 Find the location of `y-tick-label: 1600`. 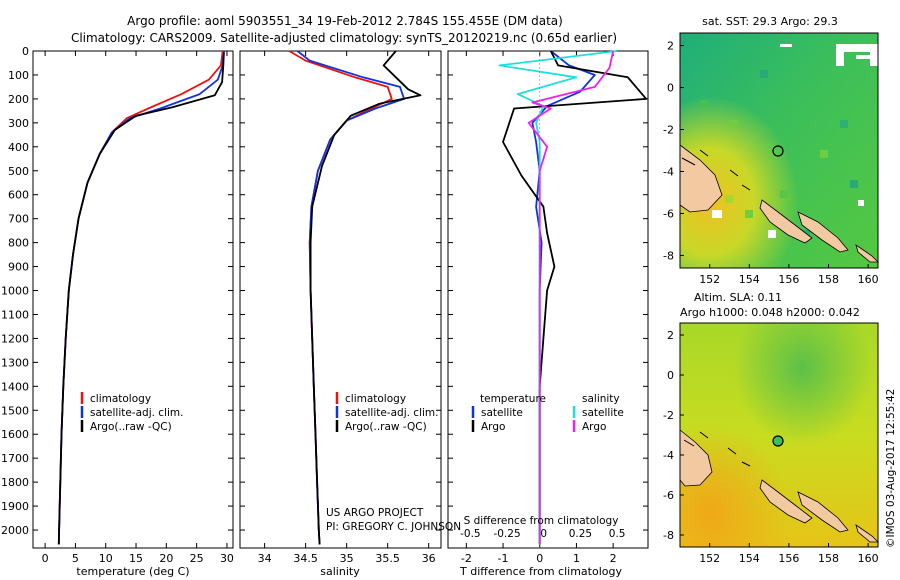

y-tick-label: 1600 is located at coordinates (15, 434).